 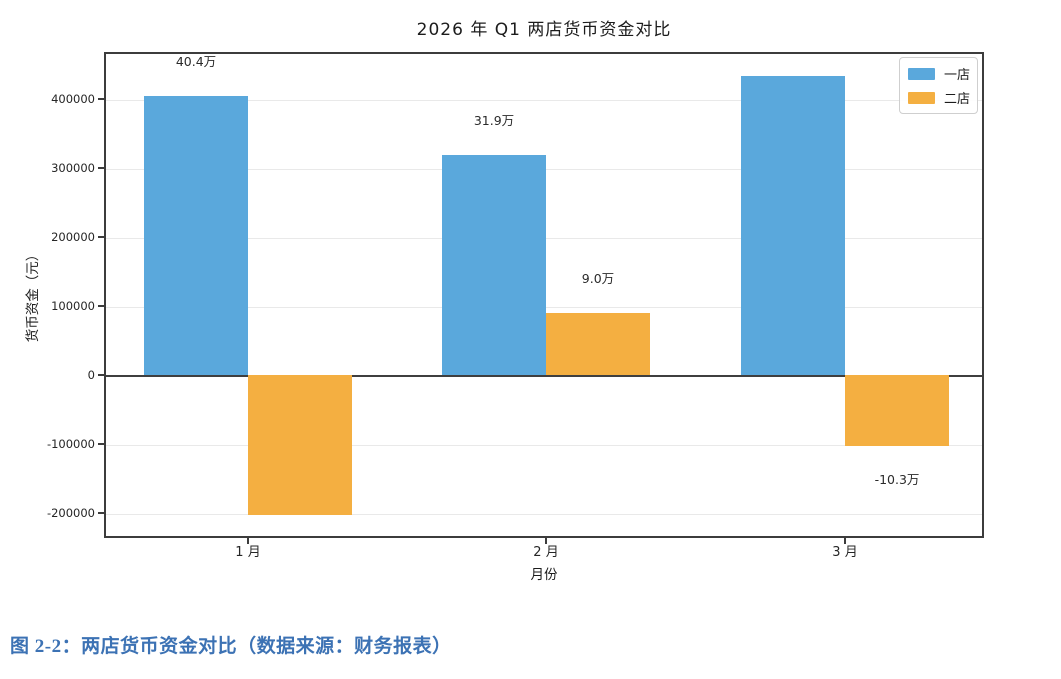 I want to click on bar-value-label: 9.0万, so click(x=598, y=278).